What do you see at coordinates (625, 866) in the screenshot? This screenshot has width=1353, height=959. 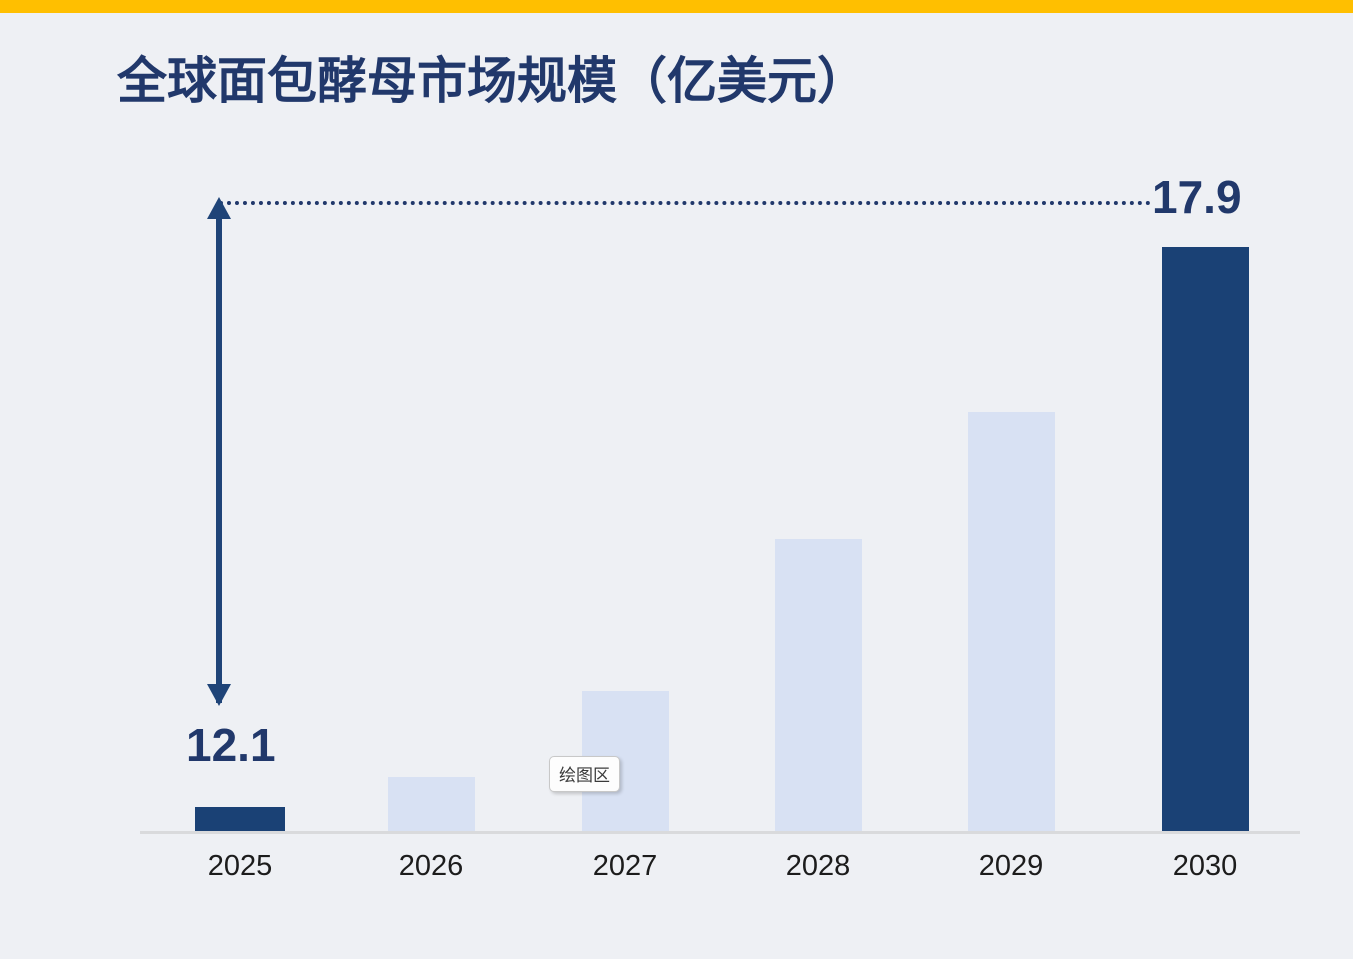 I see `x-tick-2027: 2027` at bounding box center [625, 866].